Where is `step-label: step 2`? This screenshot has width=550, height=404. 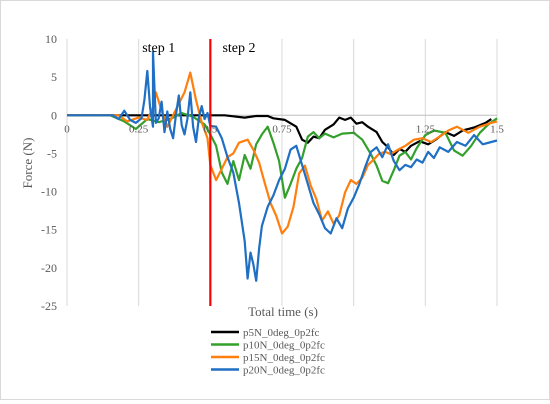
step-label: step 2 is located at coordinates (238, 48).